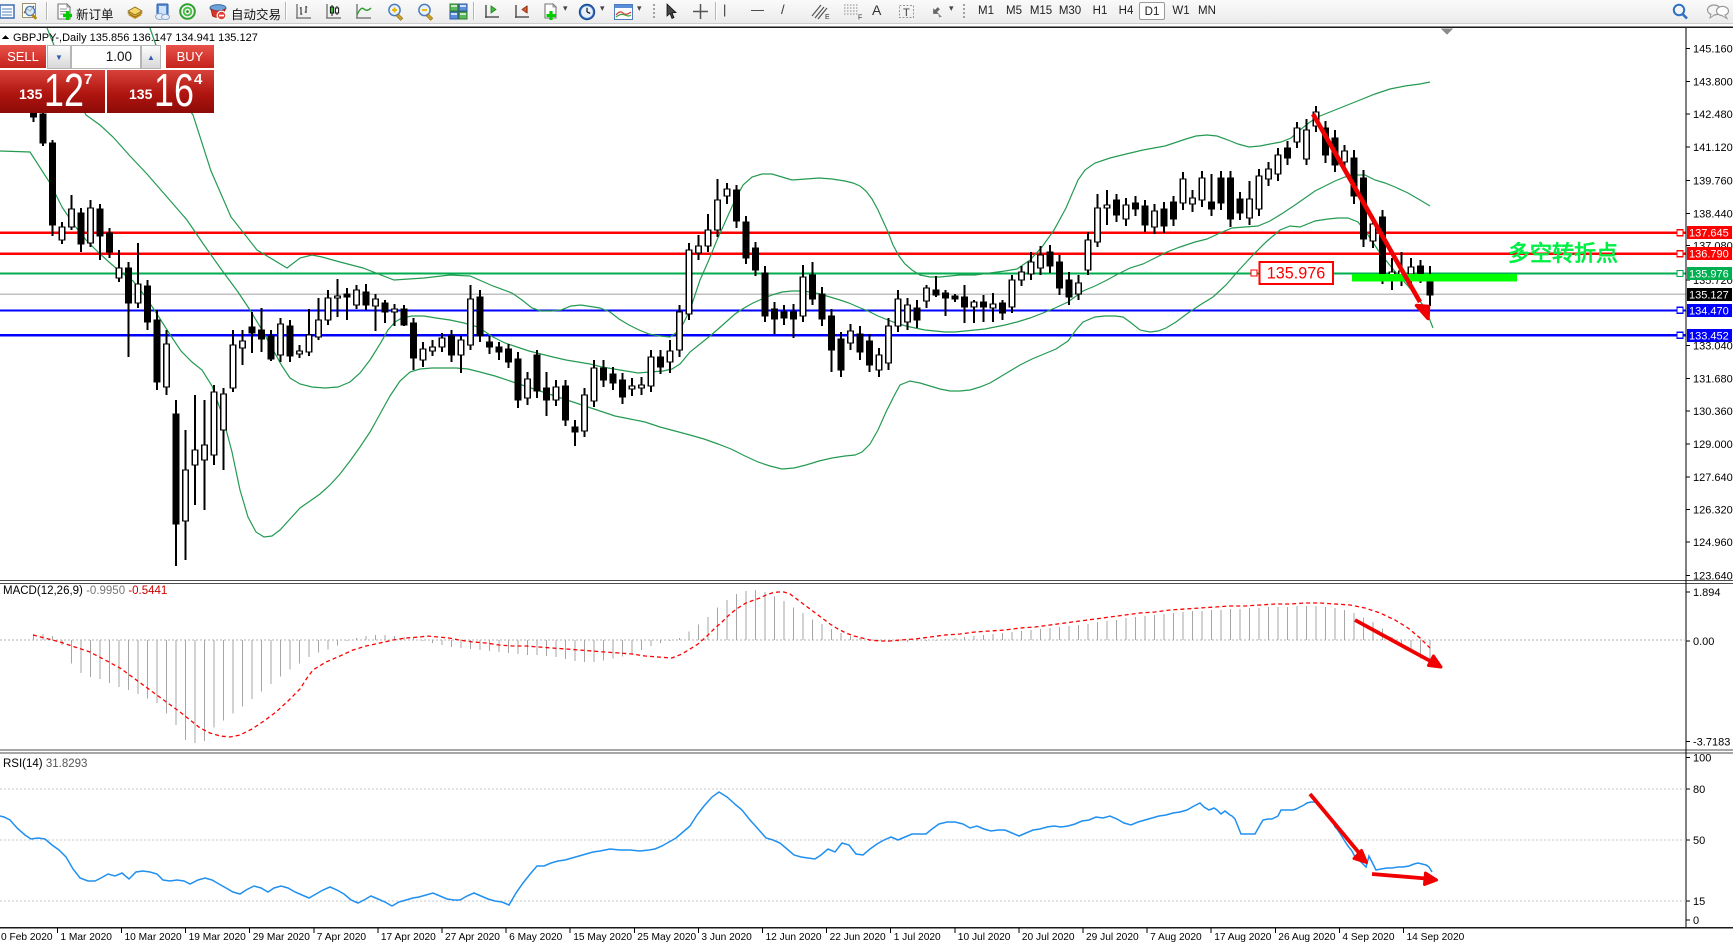 The image size is (1733, 946). I want to click on svg-text: 139.760, so click(1713, 182).